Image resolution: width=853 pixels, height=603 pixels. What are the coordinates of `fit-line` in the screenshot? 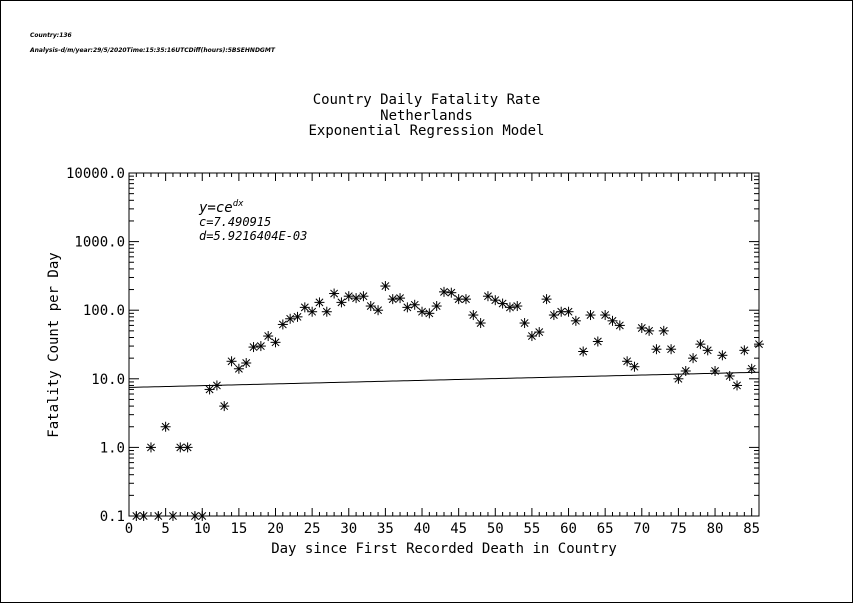 It's located at (444, 379).